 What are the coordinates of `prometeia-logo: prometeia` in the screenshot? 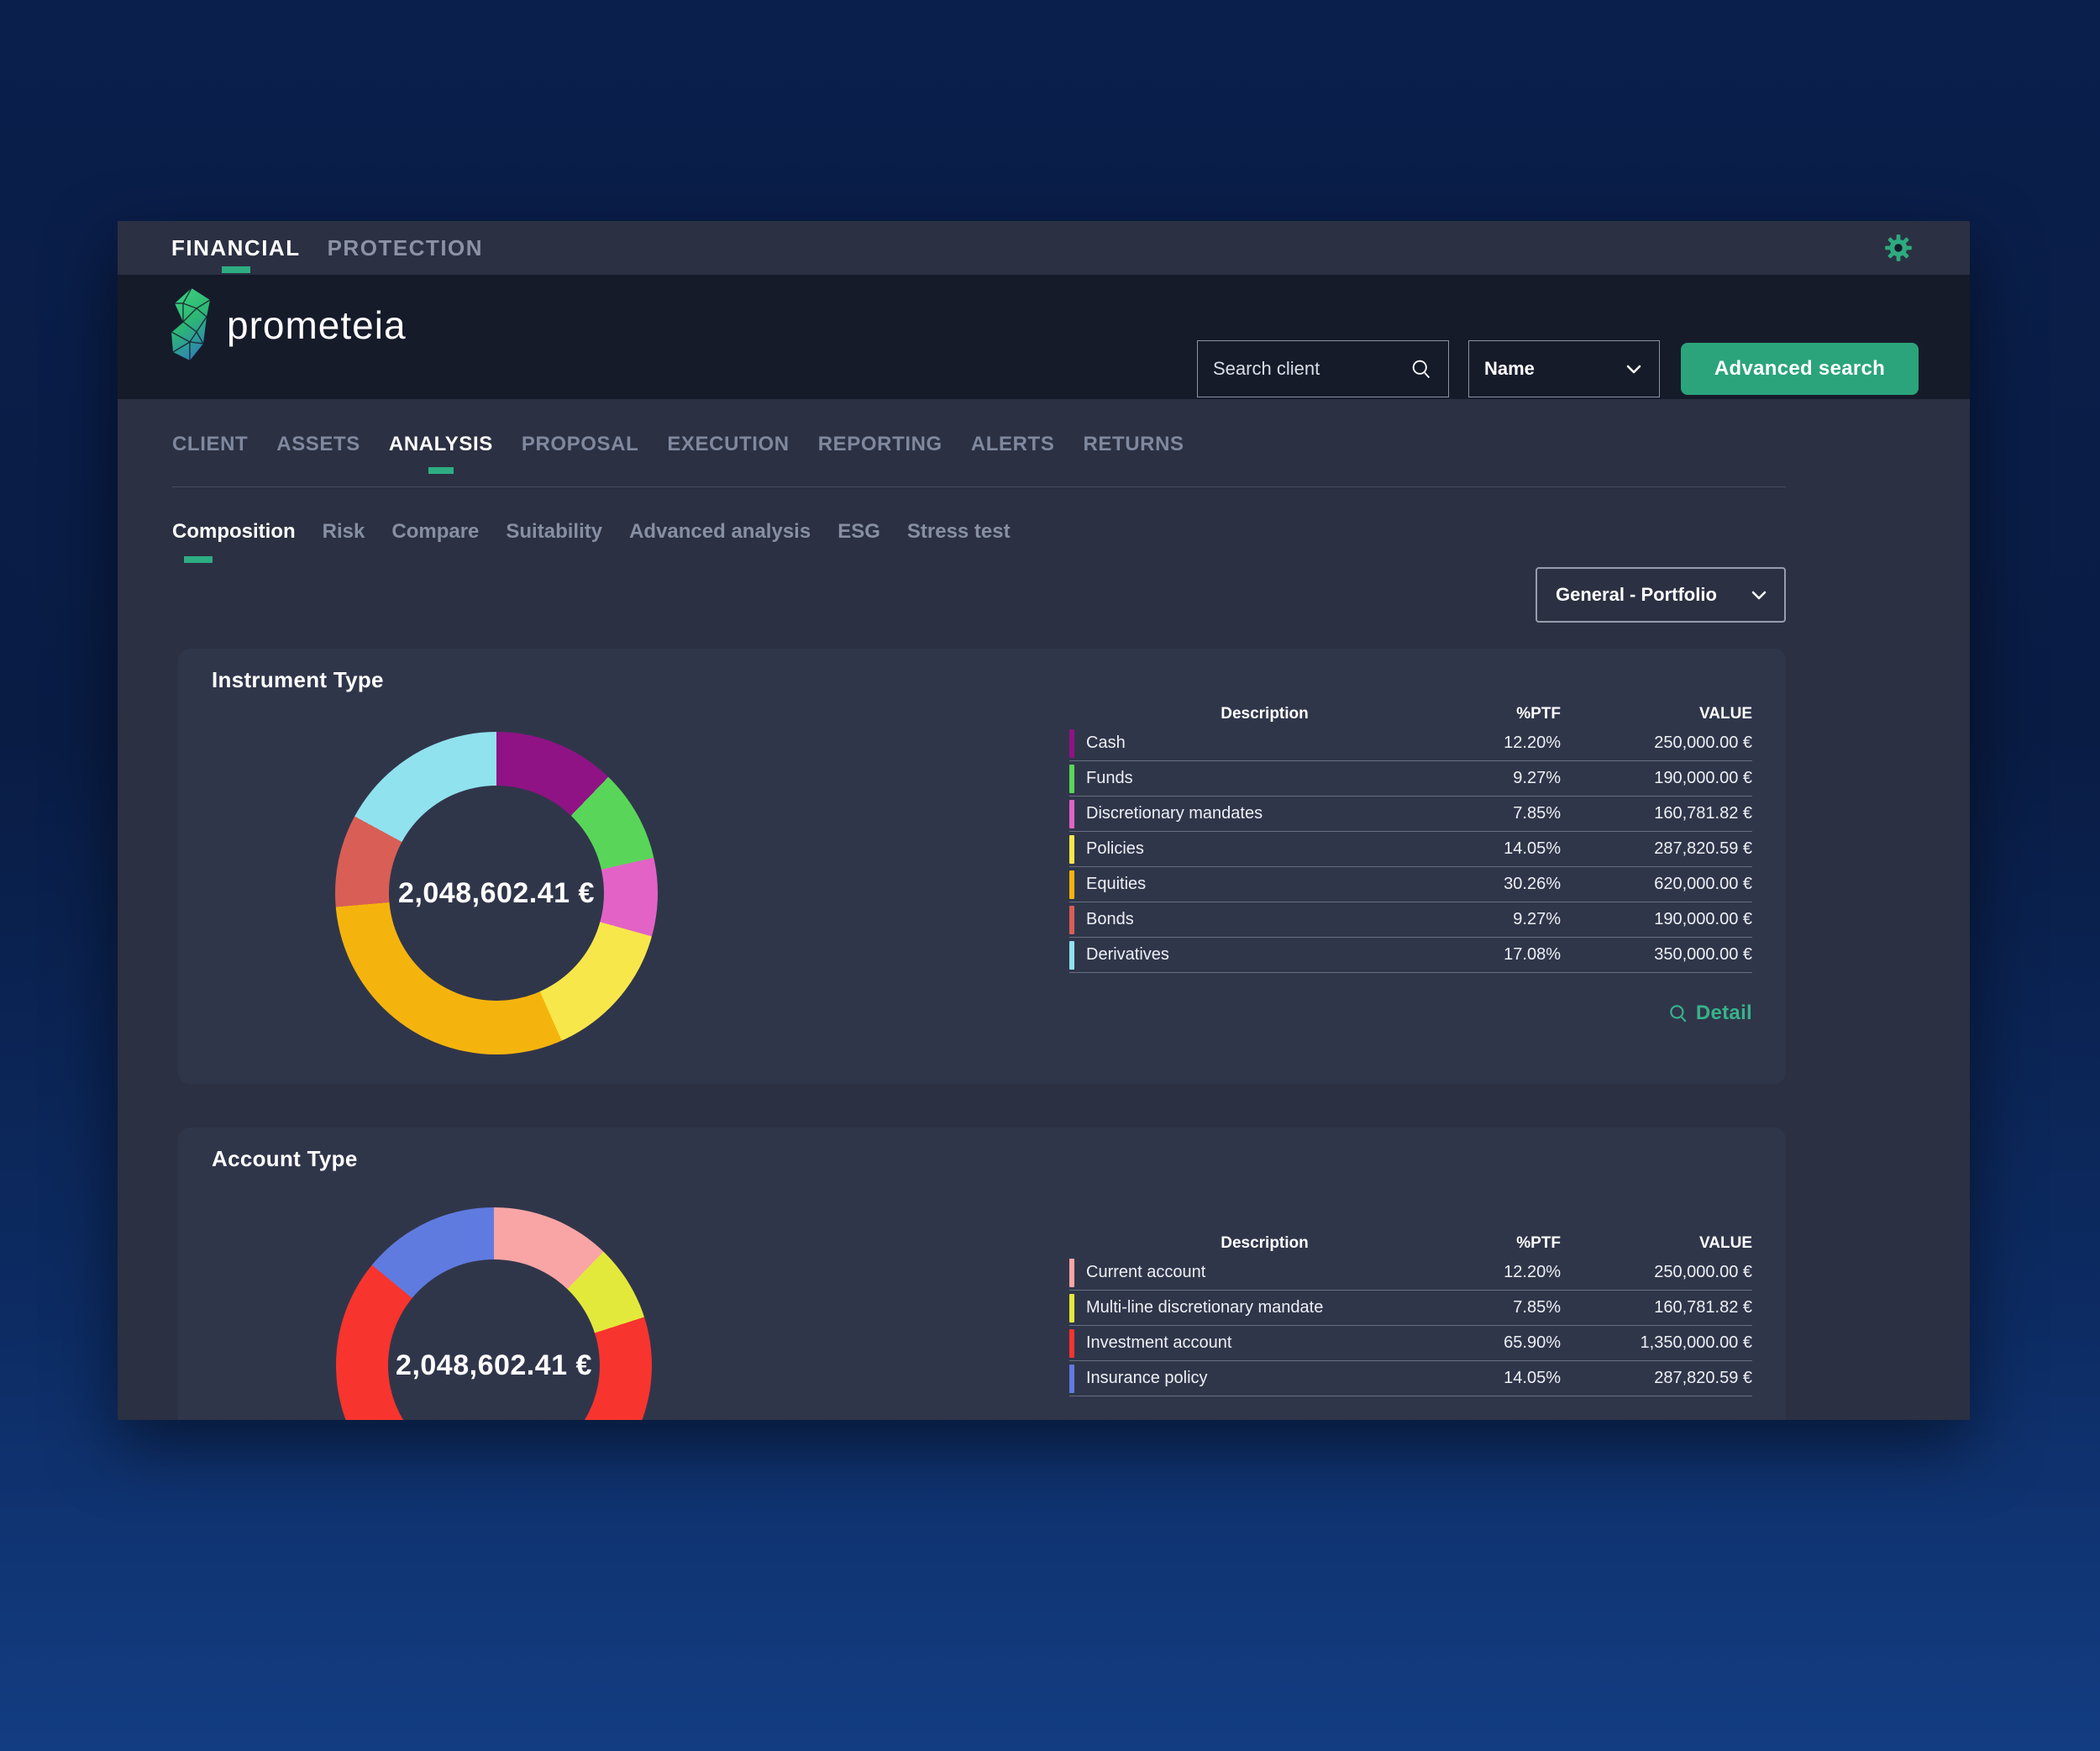 It's located at (288, 325).